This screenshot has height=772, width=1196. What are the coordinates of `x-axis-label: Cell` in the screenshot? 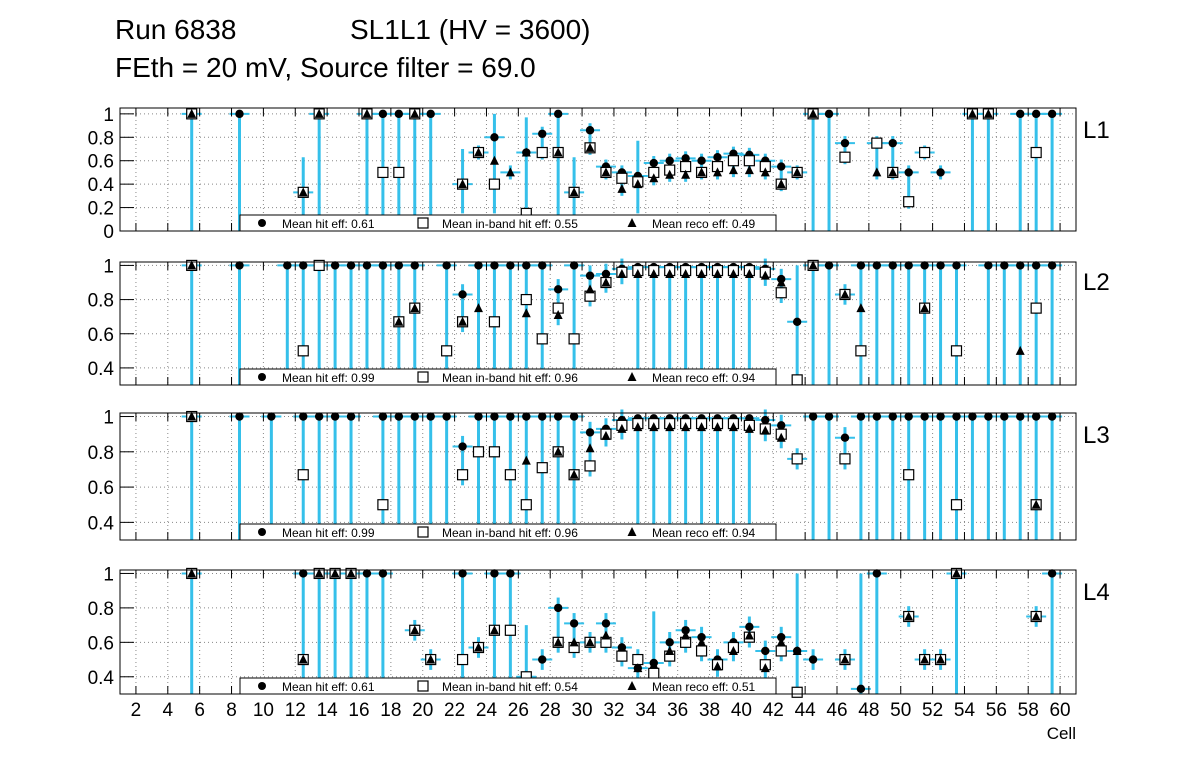 It's located at (1061, 733).